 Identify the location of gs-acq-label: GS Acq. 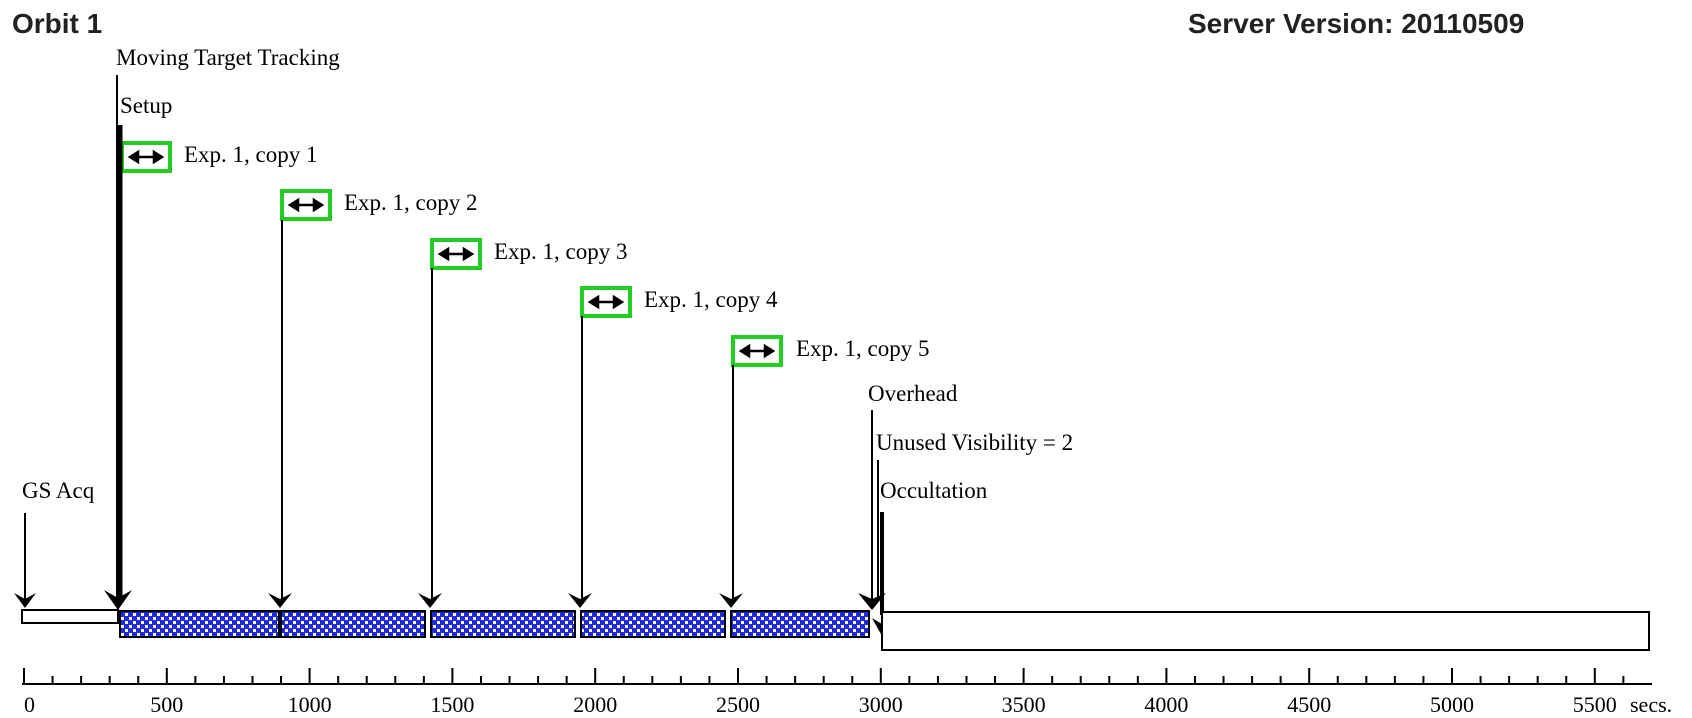
(58, 490).